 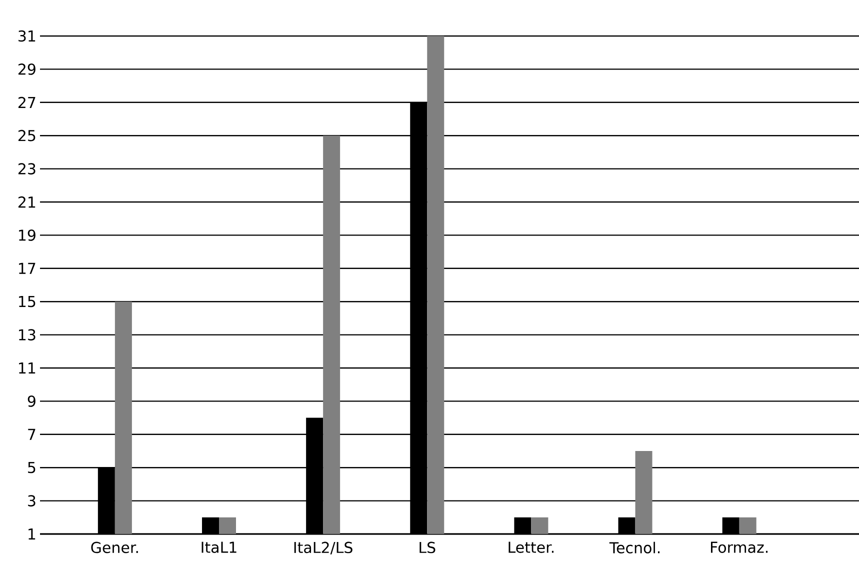 What do you see at coordinates (27, 302) in the screenshot?
I see `y-tick-label: 15` at bounding box center [27, 302].